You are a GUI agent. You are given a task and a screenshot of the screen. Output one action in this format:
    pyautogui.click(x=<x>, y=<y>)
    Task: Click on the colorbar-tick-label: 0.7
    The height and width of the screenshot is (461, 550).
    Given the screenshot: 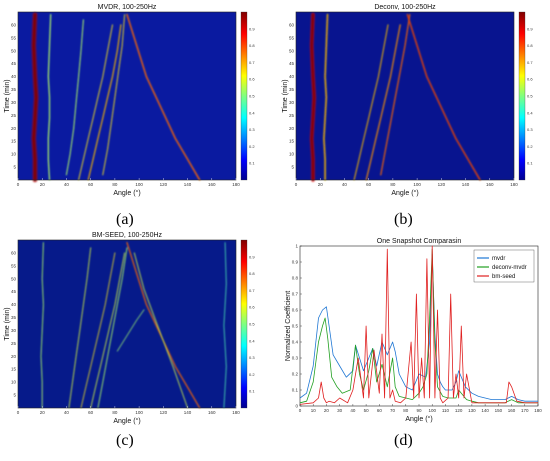 What is the action you would take?
    pyautogui.click(x=252, y=62)
    